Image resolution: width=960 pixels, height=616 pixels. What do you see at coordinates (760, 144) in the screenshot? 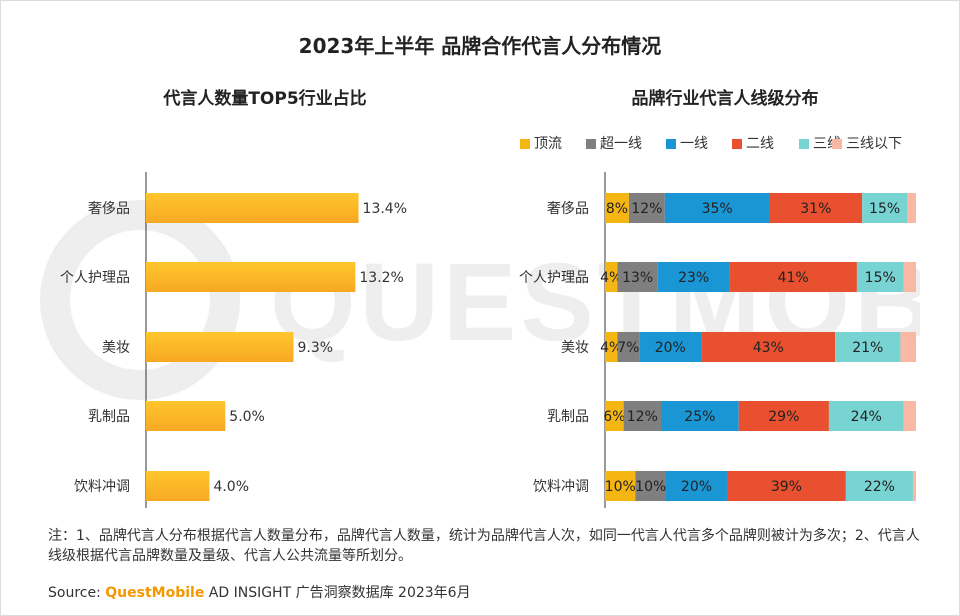
I see `legend-label: 二线` at bounding box center [760, 144].